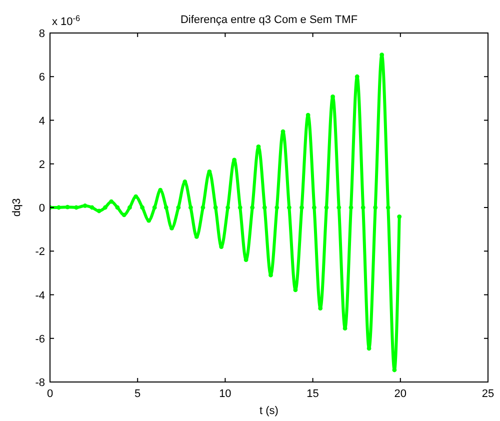 The width and height of the screenshot is (500, 421). What do you see at coordinates (41, 34) in the screenshot?
I see `y-tick-label: 8` at bounding box center [41, 34].